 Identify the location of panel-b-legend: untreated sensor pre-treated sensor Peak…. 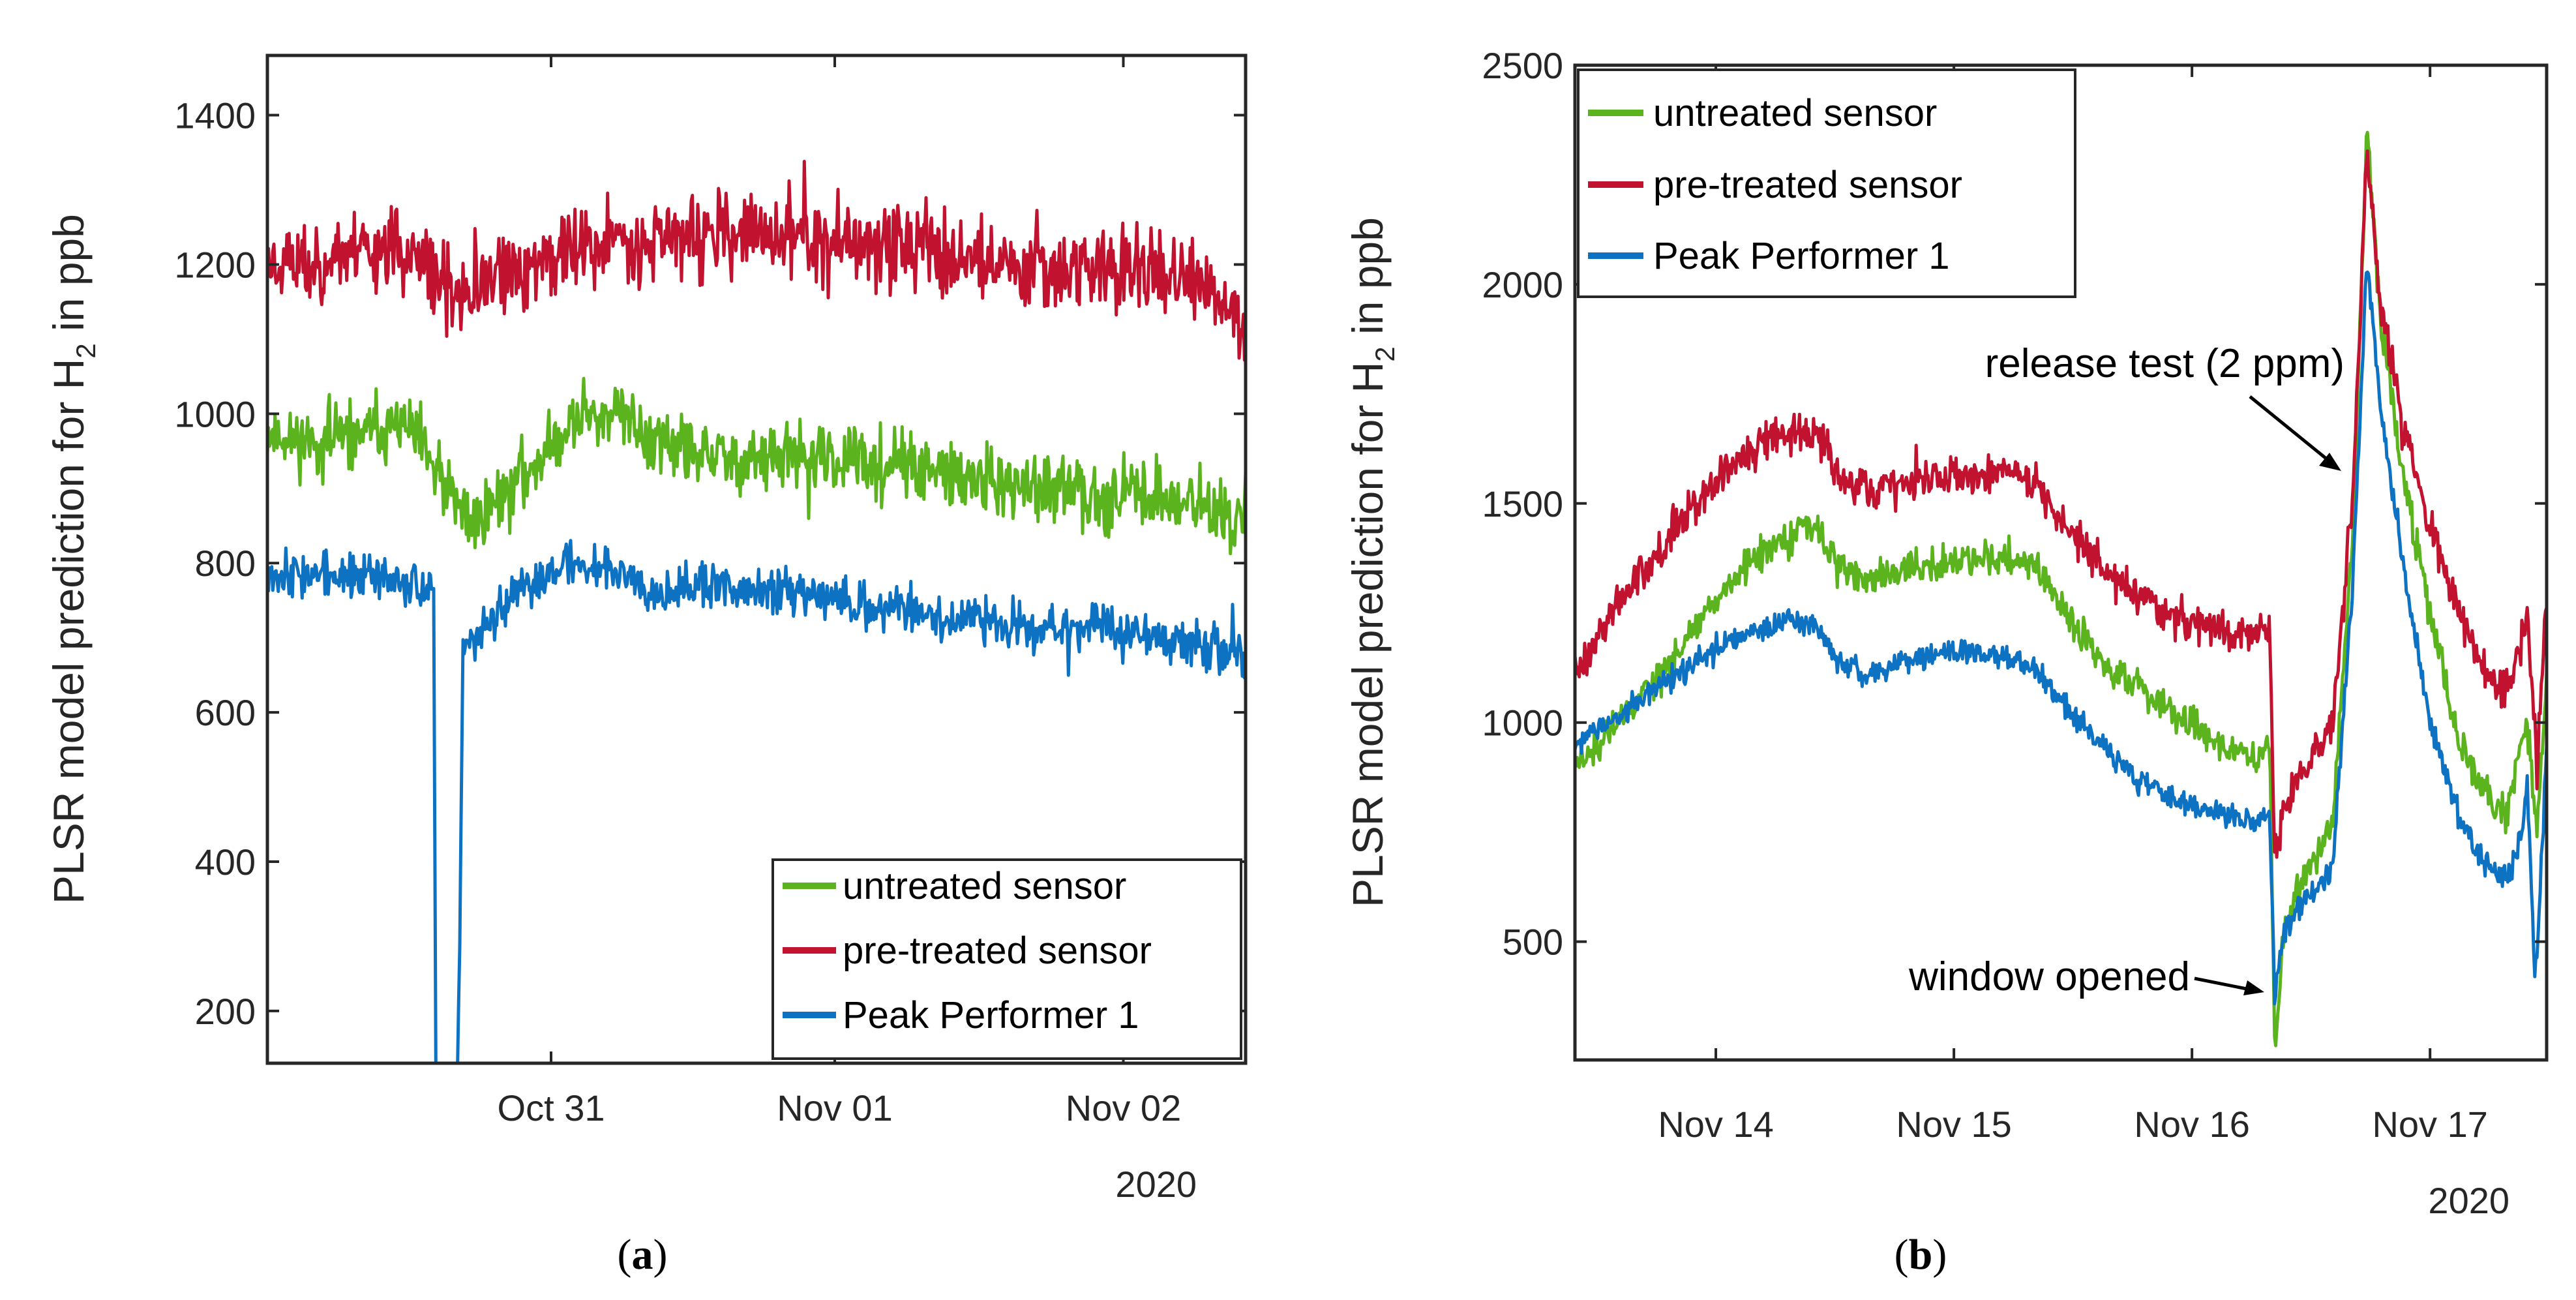
(1826, 183).